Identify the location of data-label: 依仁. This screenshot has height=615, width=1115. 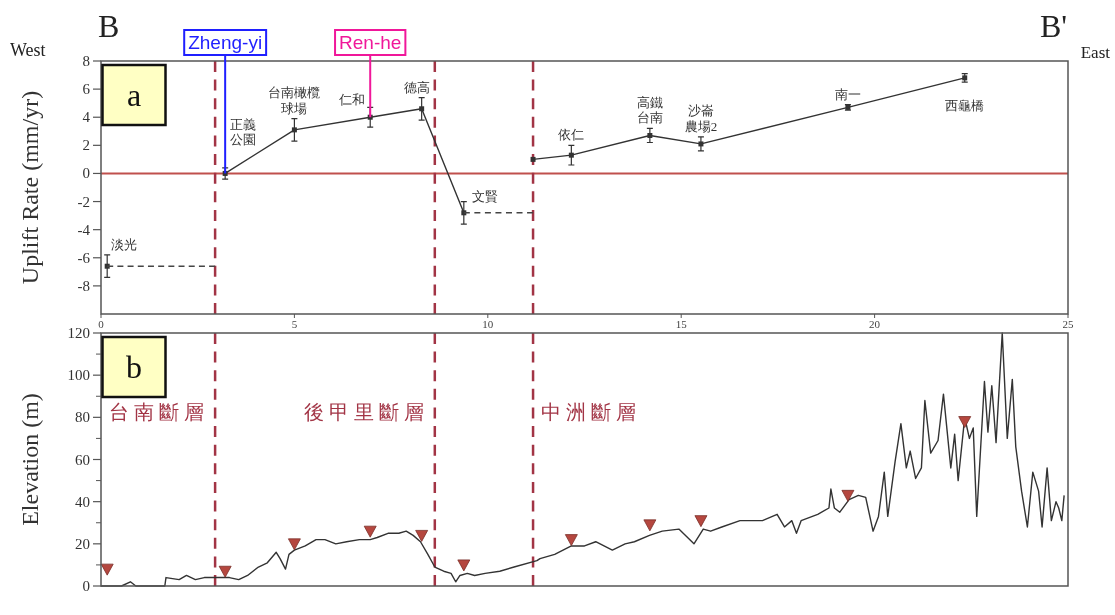
(571, 135).